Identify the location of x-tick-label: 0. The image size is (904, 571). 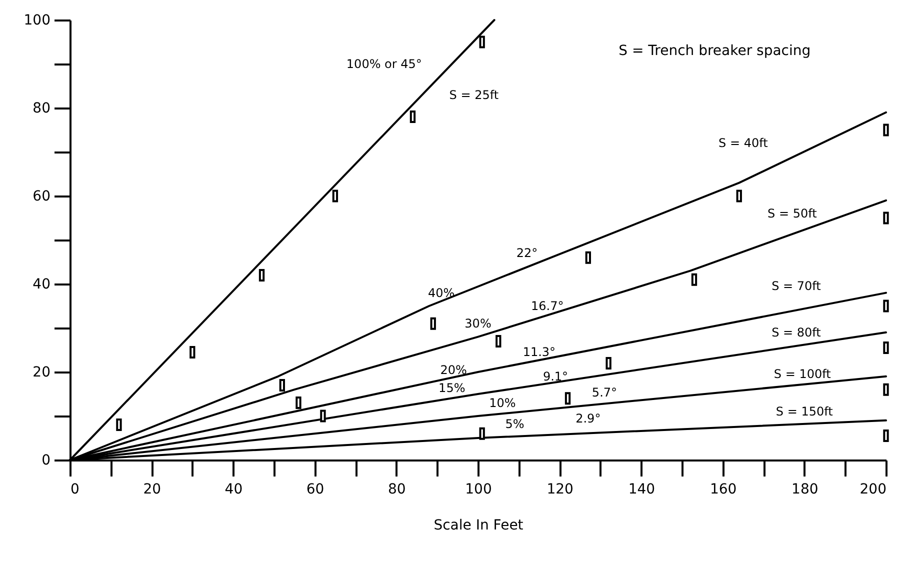
(75, 490).